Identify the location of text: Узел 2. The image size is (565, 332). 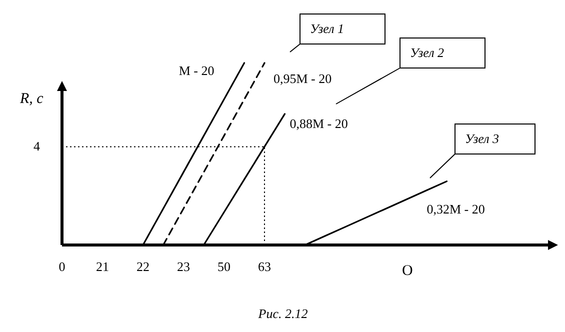
(427, 52).